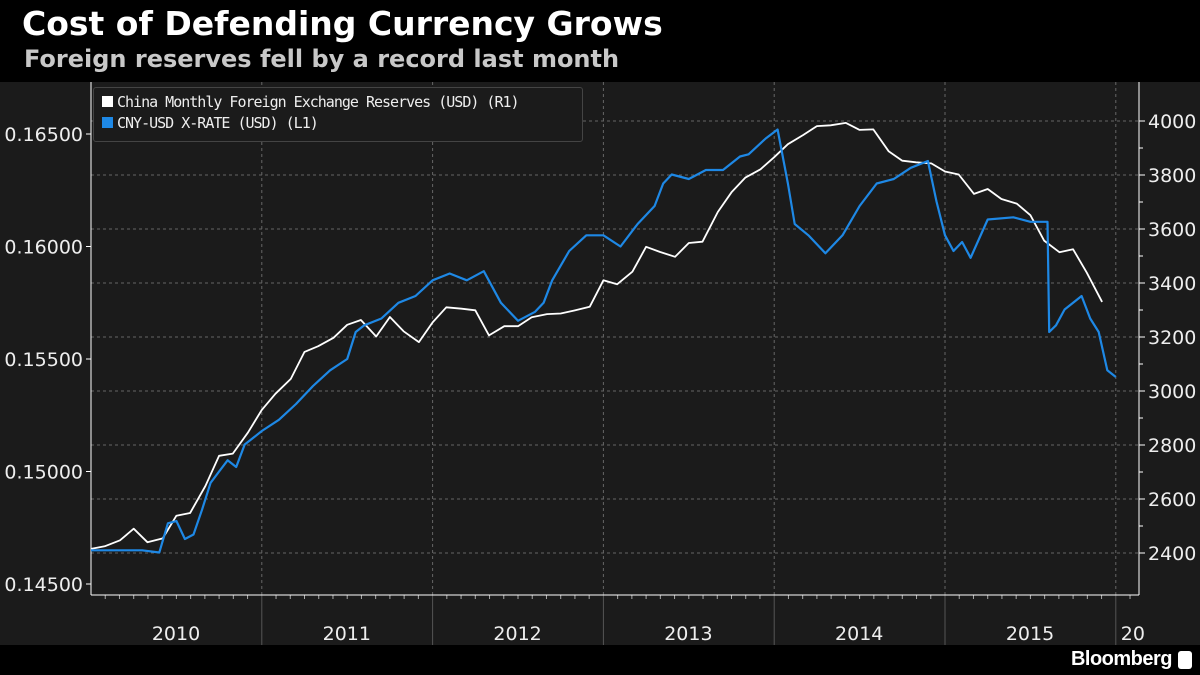 The height and width of the screenshot is (675, 1200). I want to click on x-tick-label: 2011, so click(347, 634).